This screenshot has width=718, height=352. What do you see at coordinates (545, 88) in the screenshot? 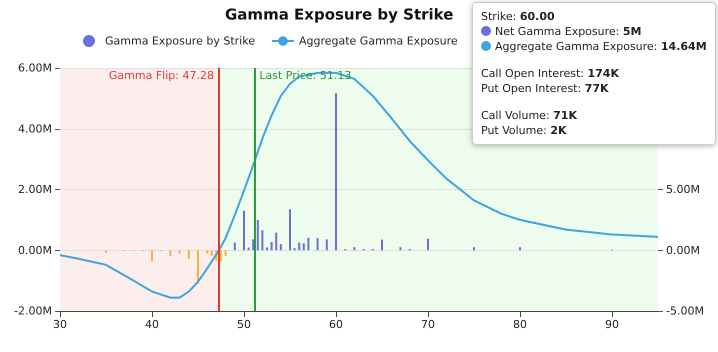
I see `annotation: Put Open Interest: 77K` at bounding box center [545, 88].